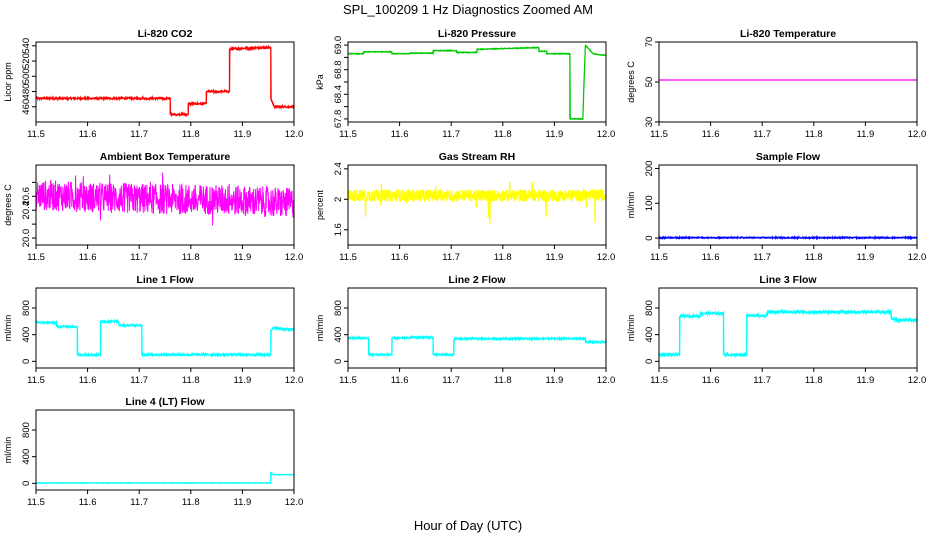 The width and height of the screenshot is (936, 540). Describe the element at coordinates (338, 69) in the screenshot. I see `y-tick-label: 68.8` at that location.